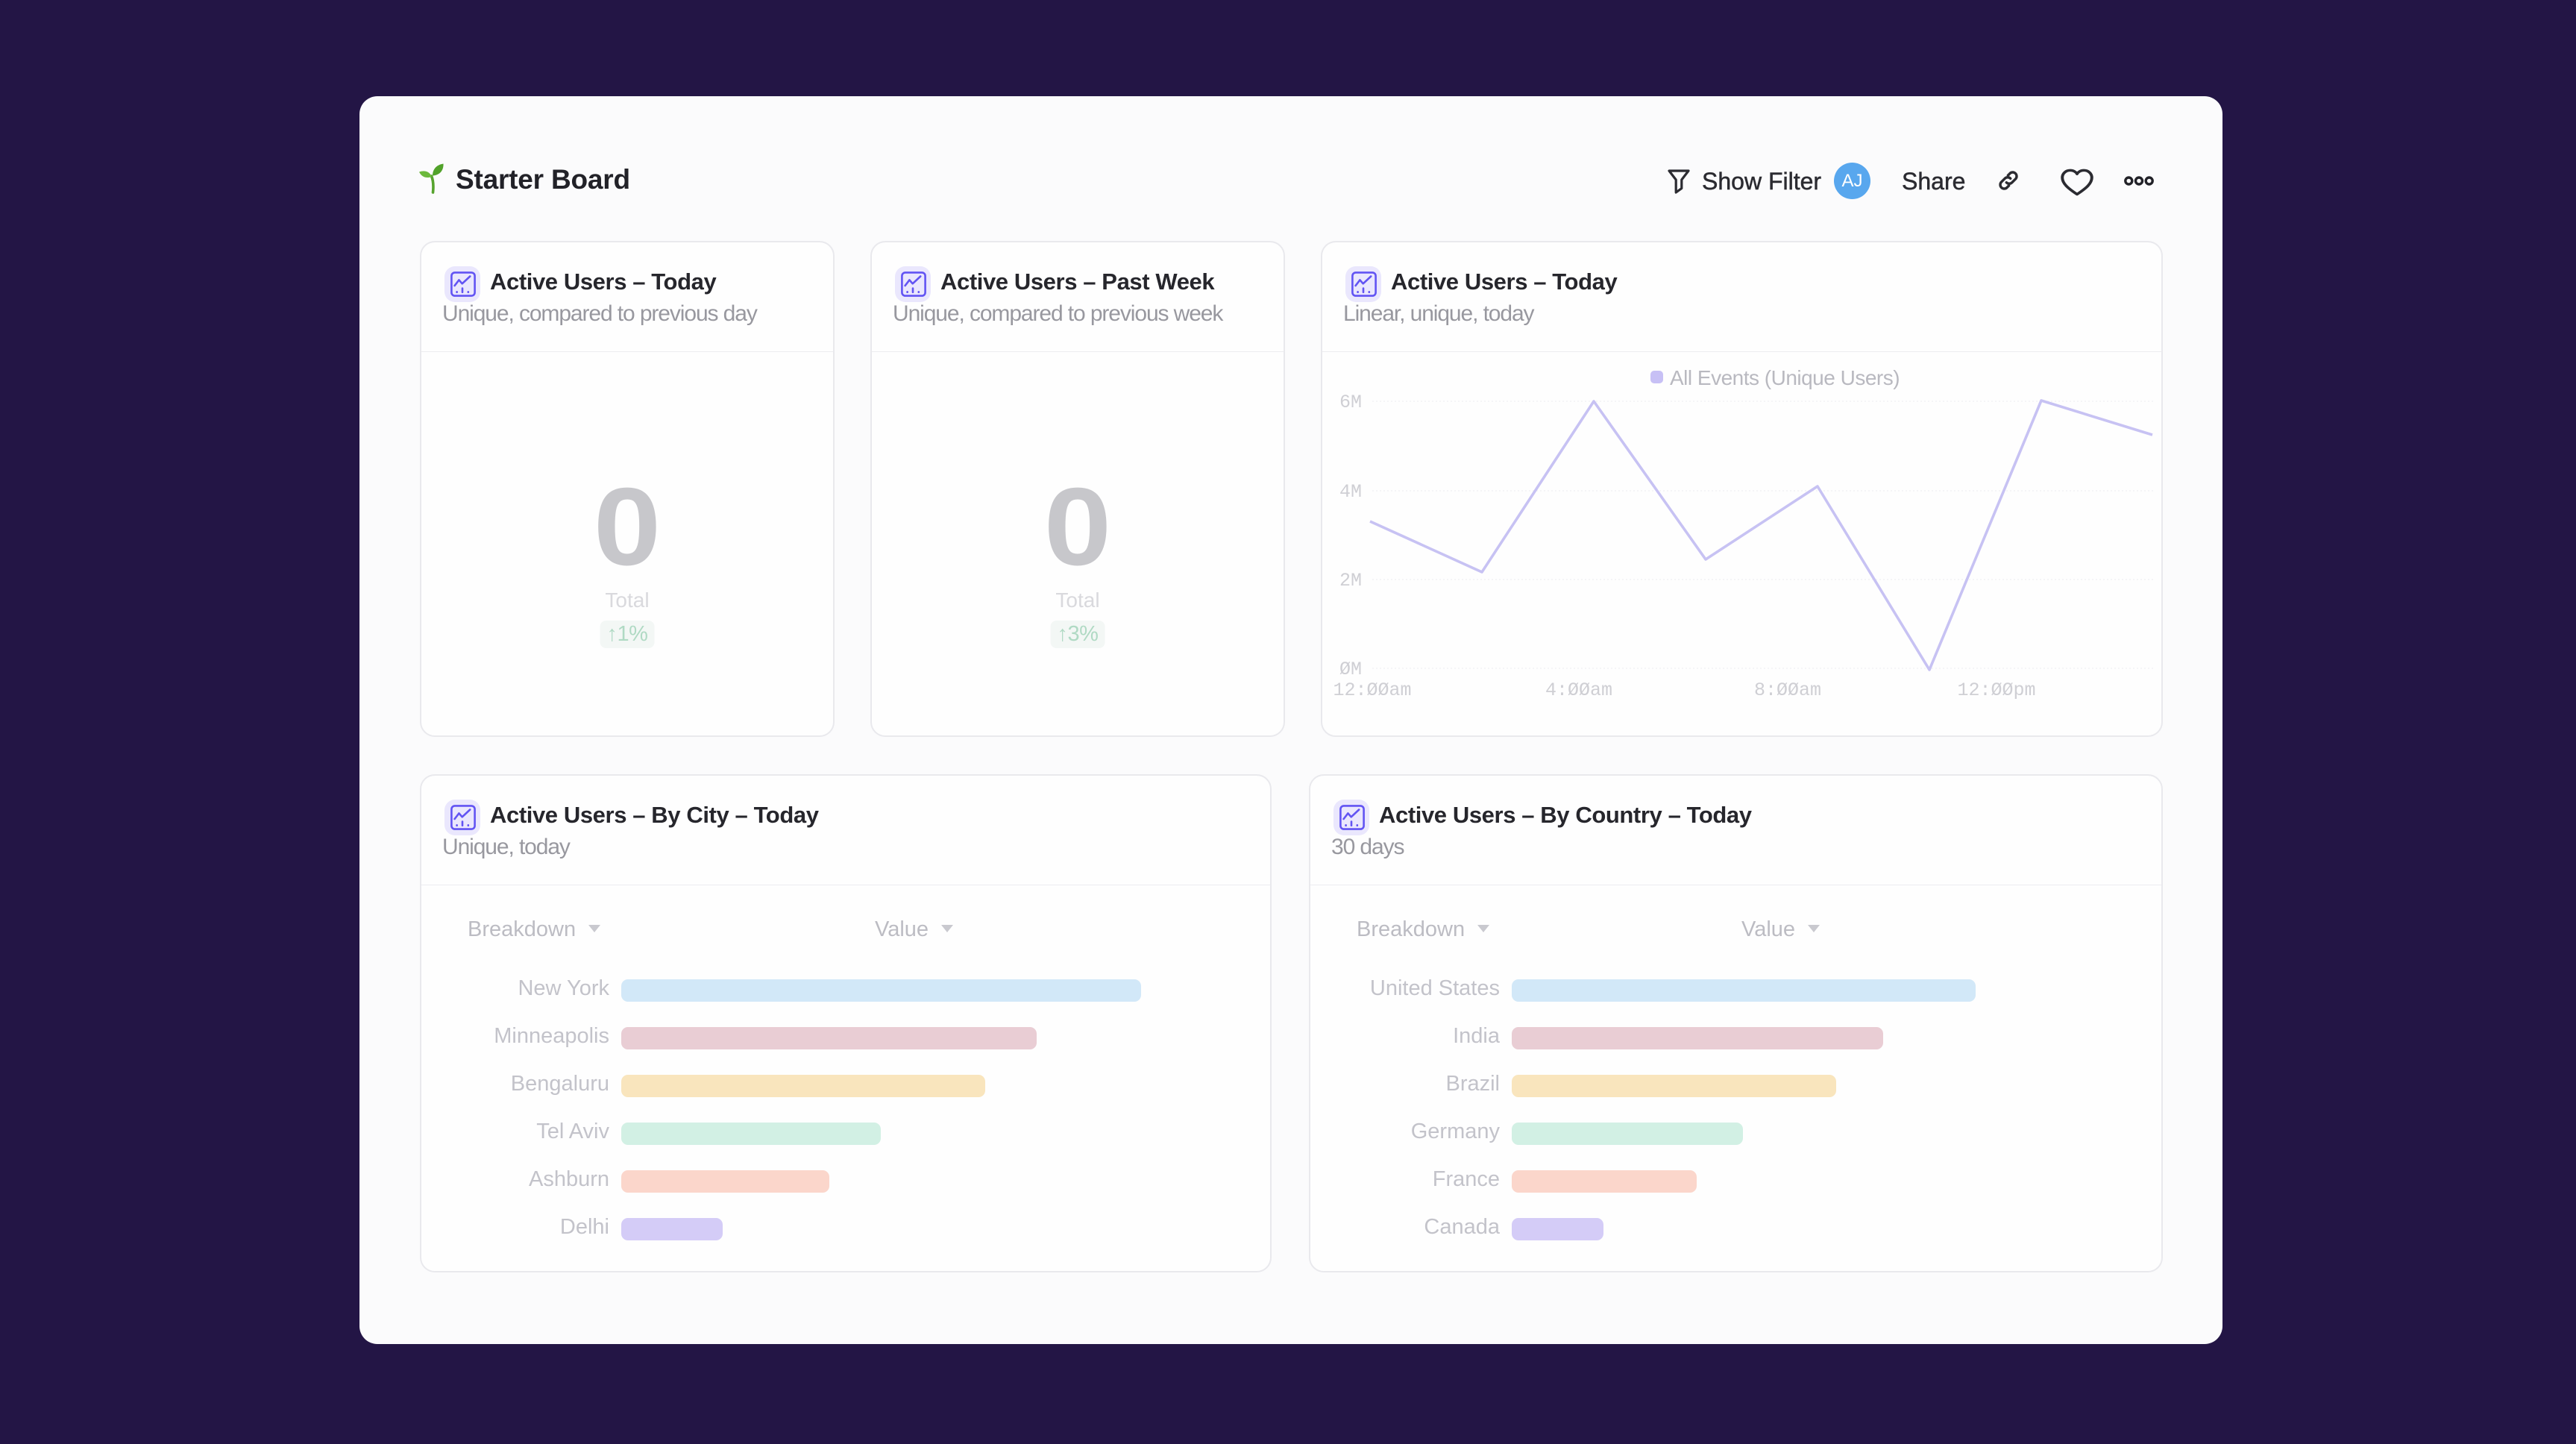  Describe the element at coordinates (1788, 690) in the screenshot. I see `svg-text: 8:ØØam` at that location.